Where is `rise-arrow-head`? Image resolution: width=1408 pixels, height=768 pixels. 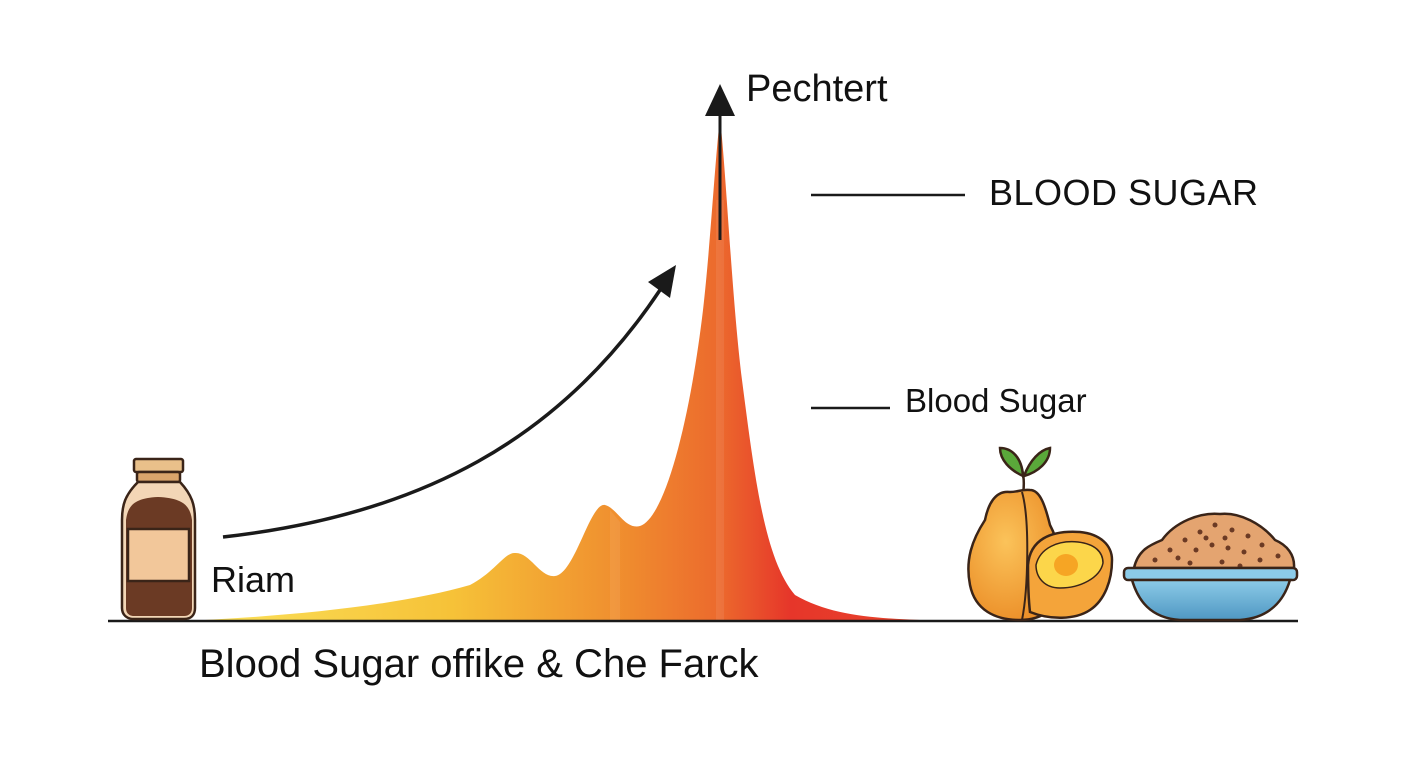 rise-arrow-head is located at coordinates (662, 281).